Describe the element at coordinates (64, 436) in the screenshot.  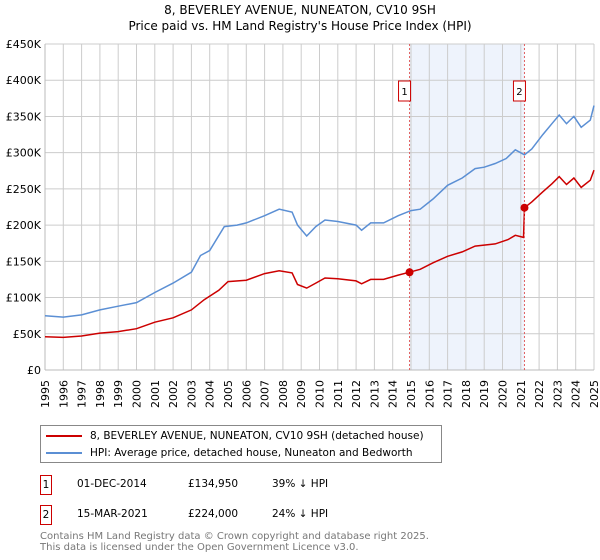
I see `legend-swatch-red` at that location.